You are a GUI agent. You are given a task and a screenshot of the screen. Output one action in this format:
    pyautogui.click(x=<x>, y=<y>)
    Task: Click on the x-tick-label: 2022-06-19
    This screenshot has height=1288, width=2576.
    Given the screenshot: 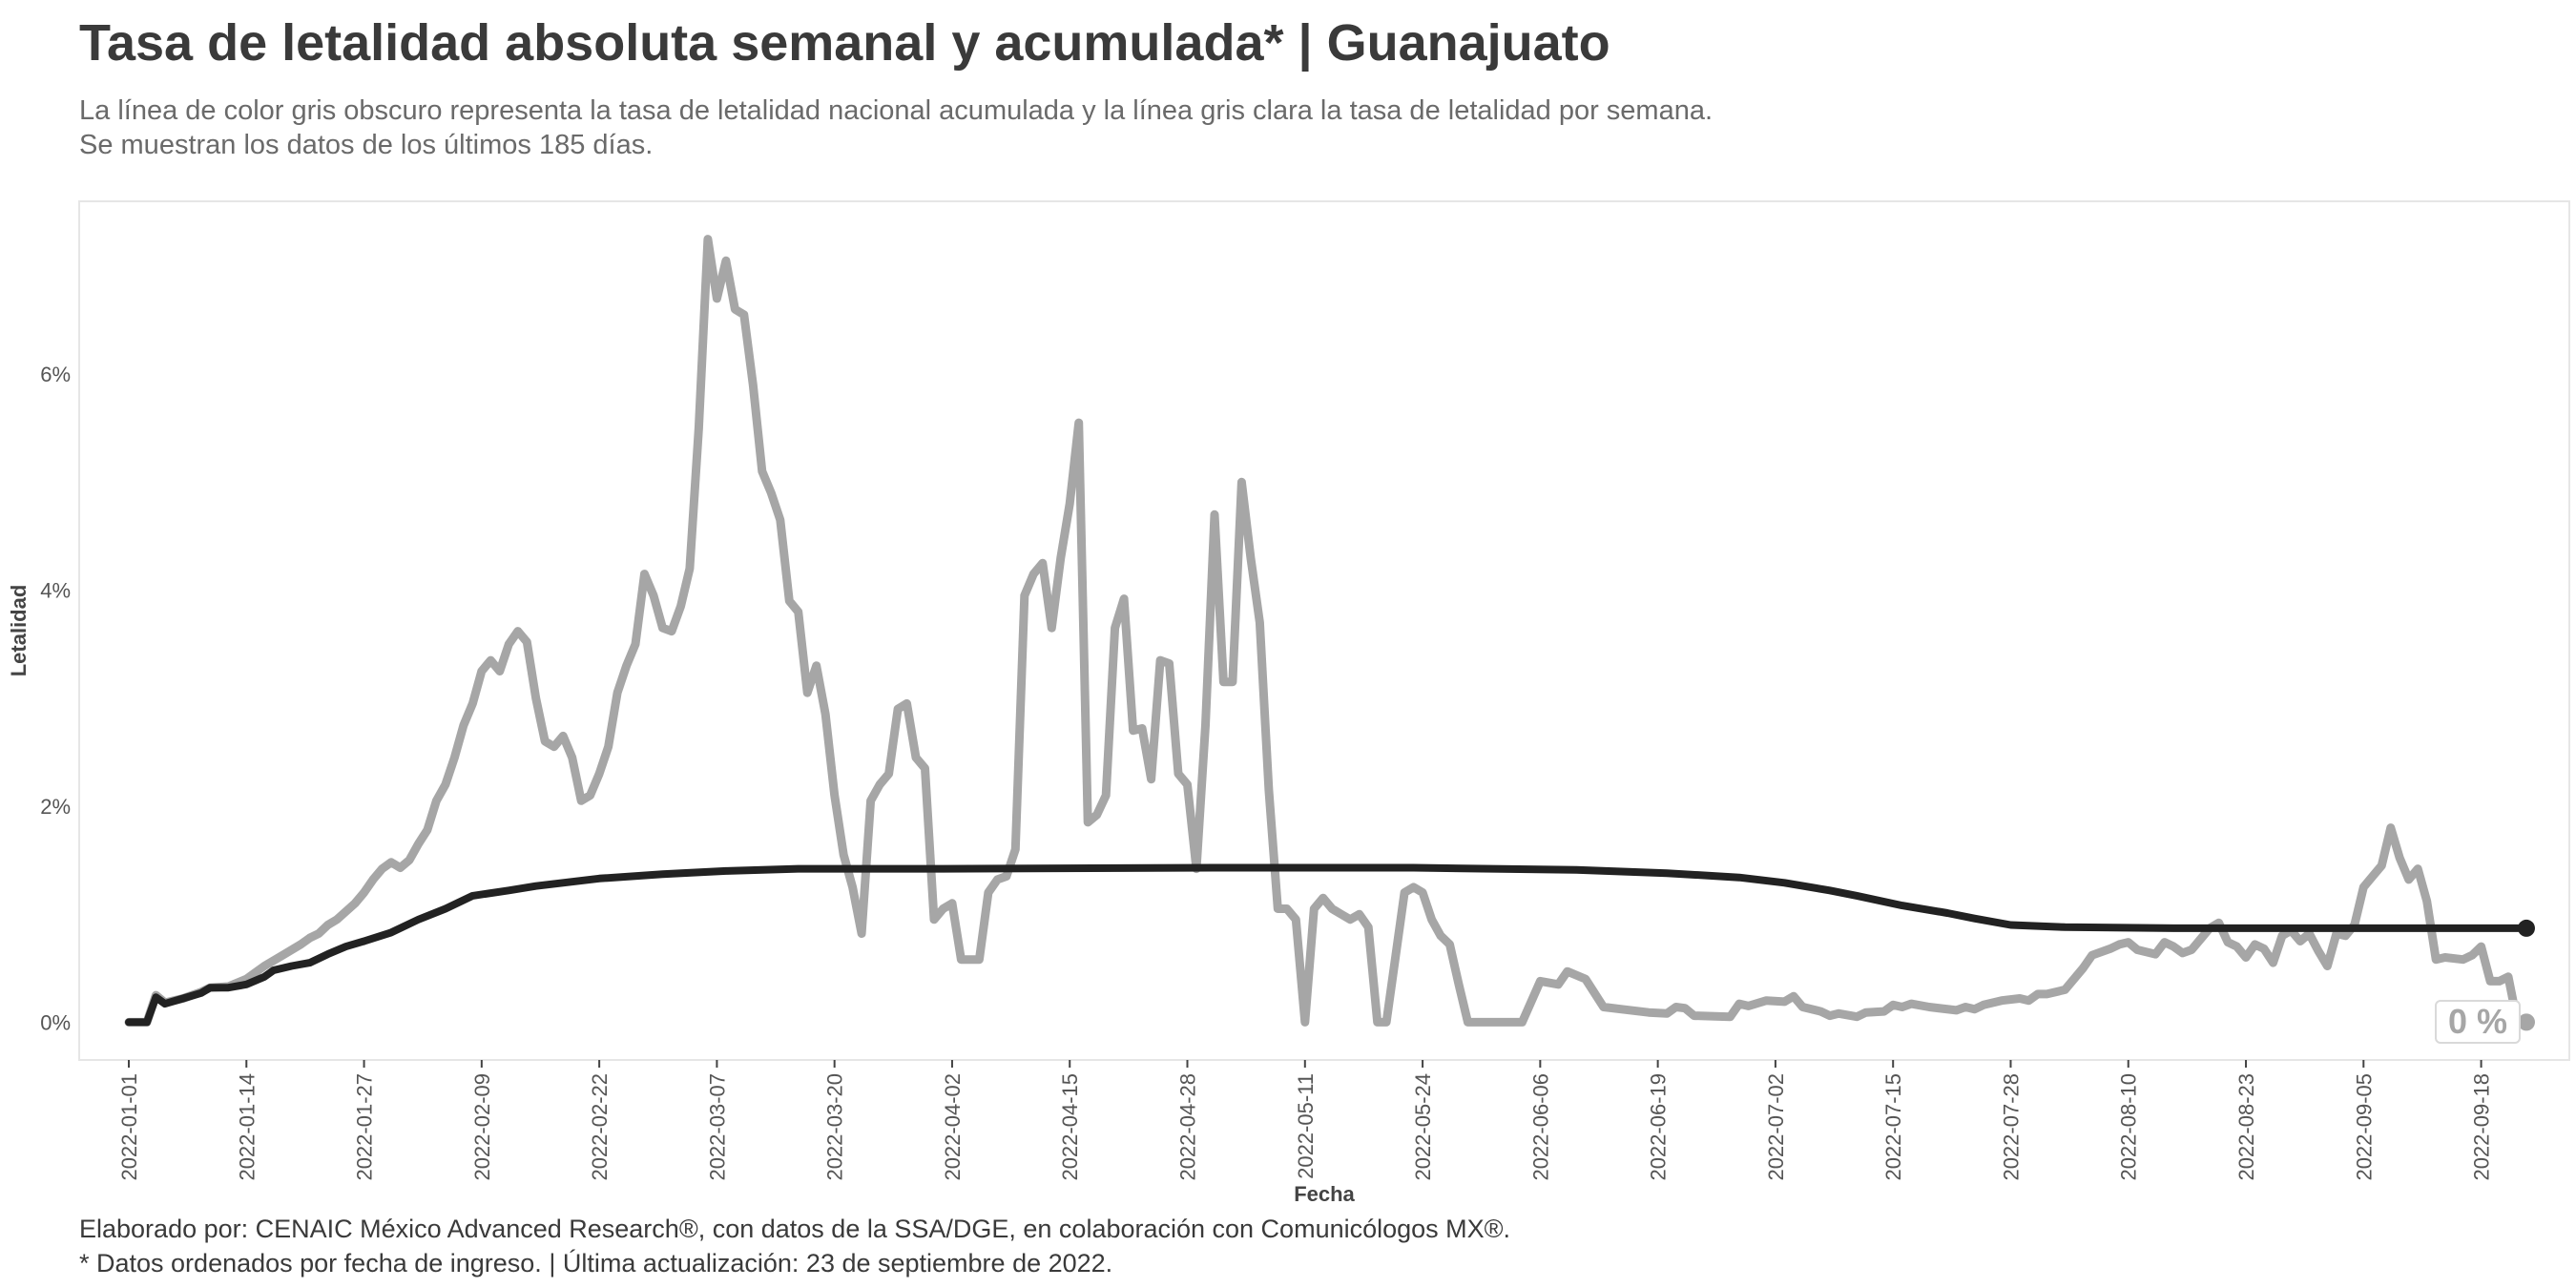 What is the action you would take?
    pyautogui.click(x=1659, y=1127)
    